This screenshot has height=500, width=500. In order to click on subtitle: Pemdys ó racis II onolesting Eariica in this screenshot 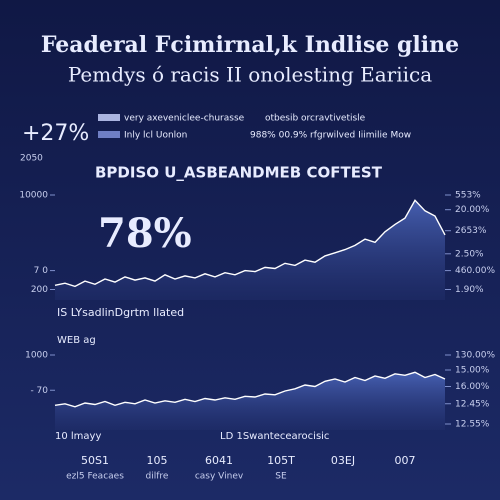, I will do `click(250, 75)`.